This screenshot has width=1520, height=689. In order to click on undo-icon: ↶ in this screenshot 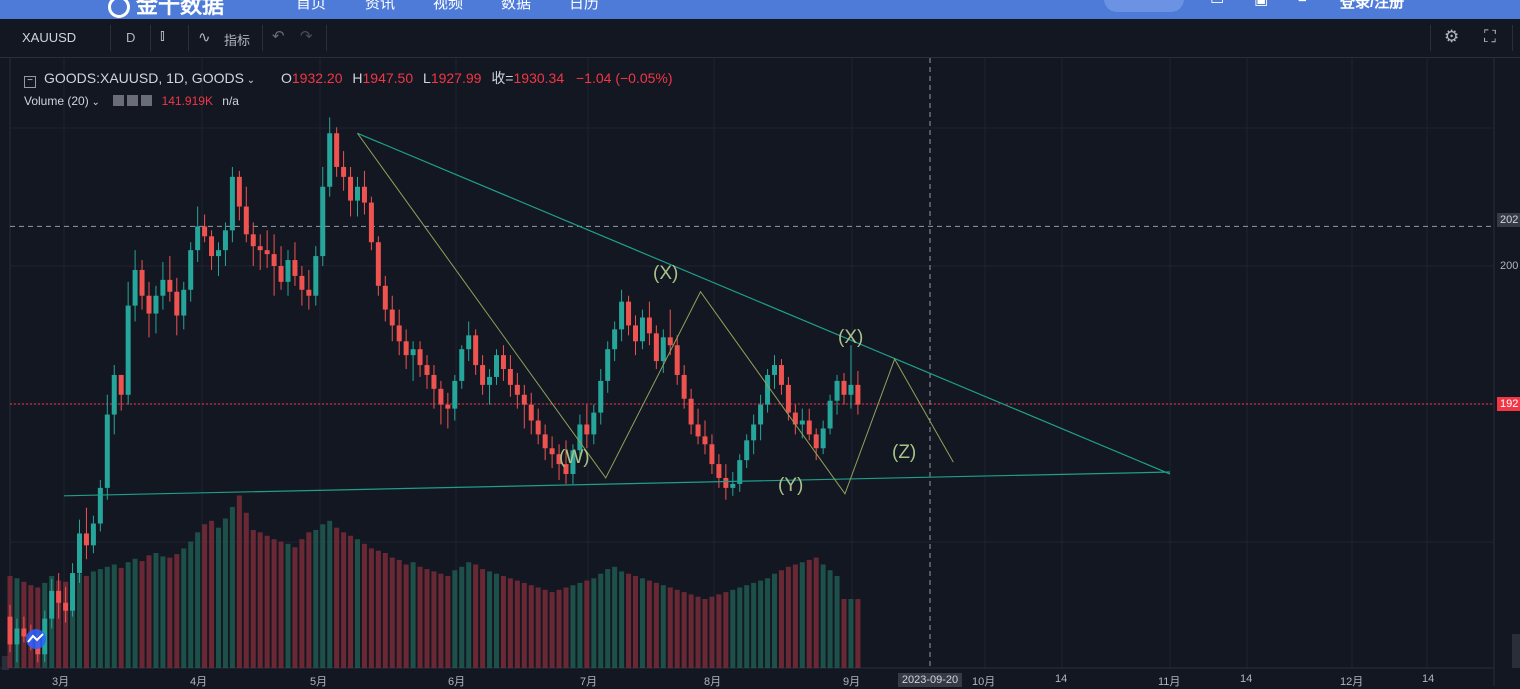, I will do `click(278, 36)`.